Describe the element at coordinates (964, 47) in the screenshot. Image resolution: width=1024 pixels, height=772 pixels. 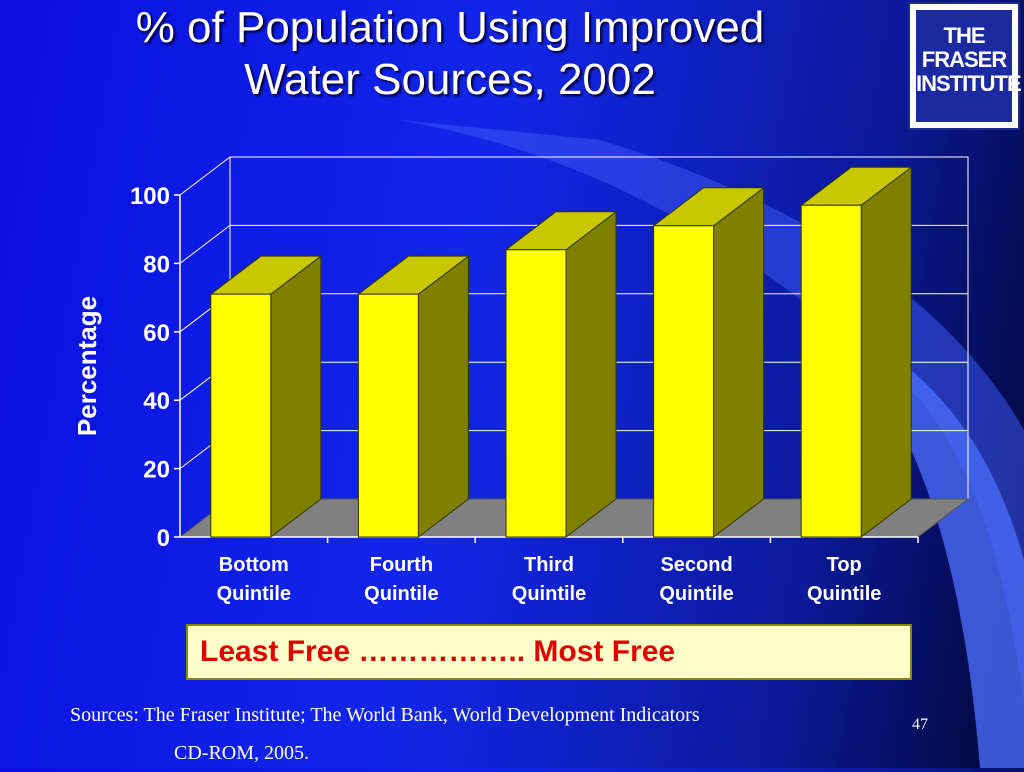
I see `logo-line-1: THE FRASER` at that location.